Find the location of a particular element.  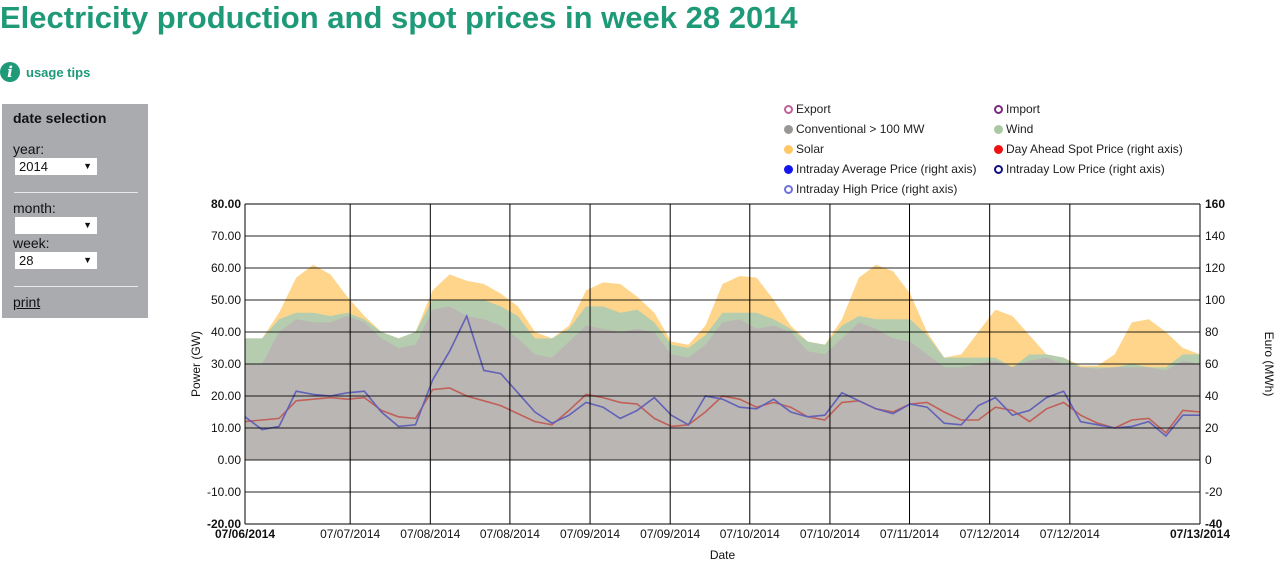

legend-item: Day Ahead Spot Price (right axis) is located at coordinates (1088, 149).